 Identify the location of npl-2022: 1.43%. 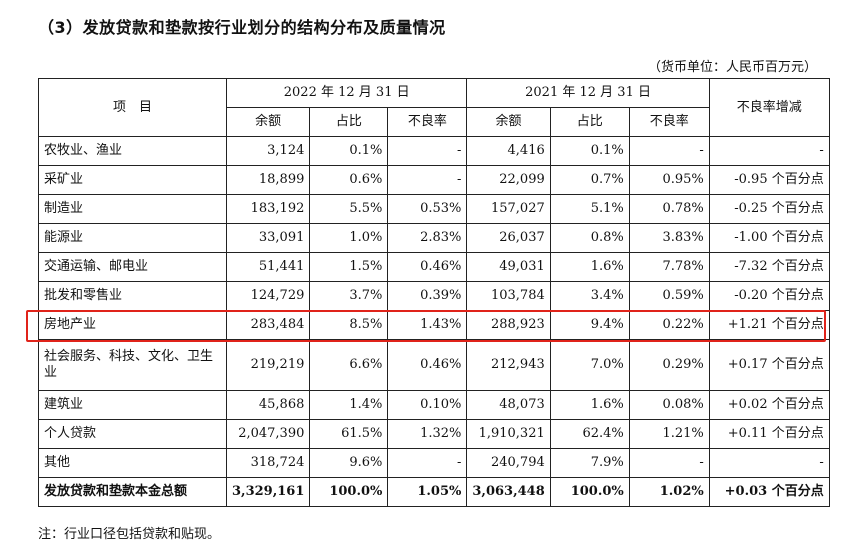
(427, 325).